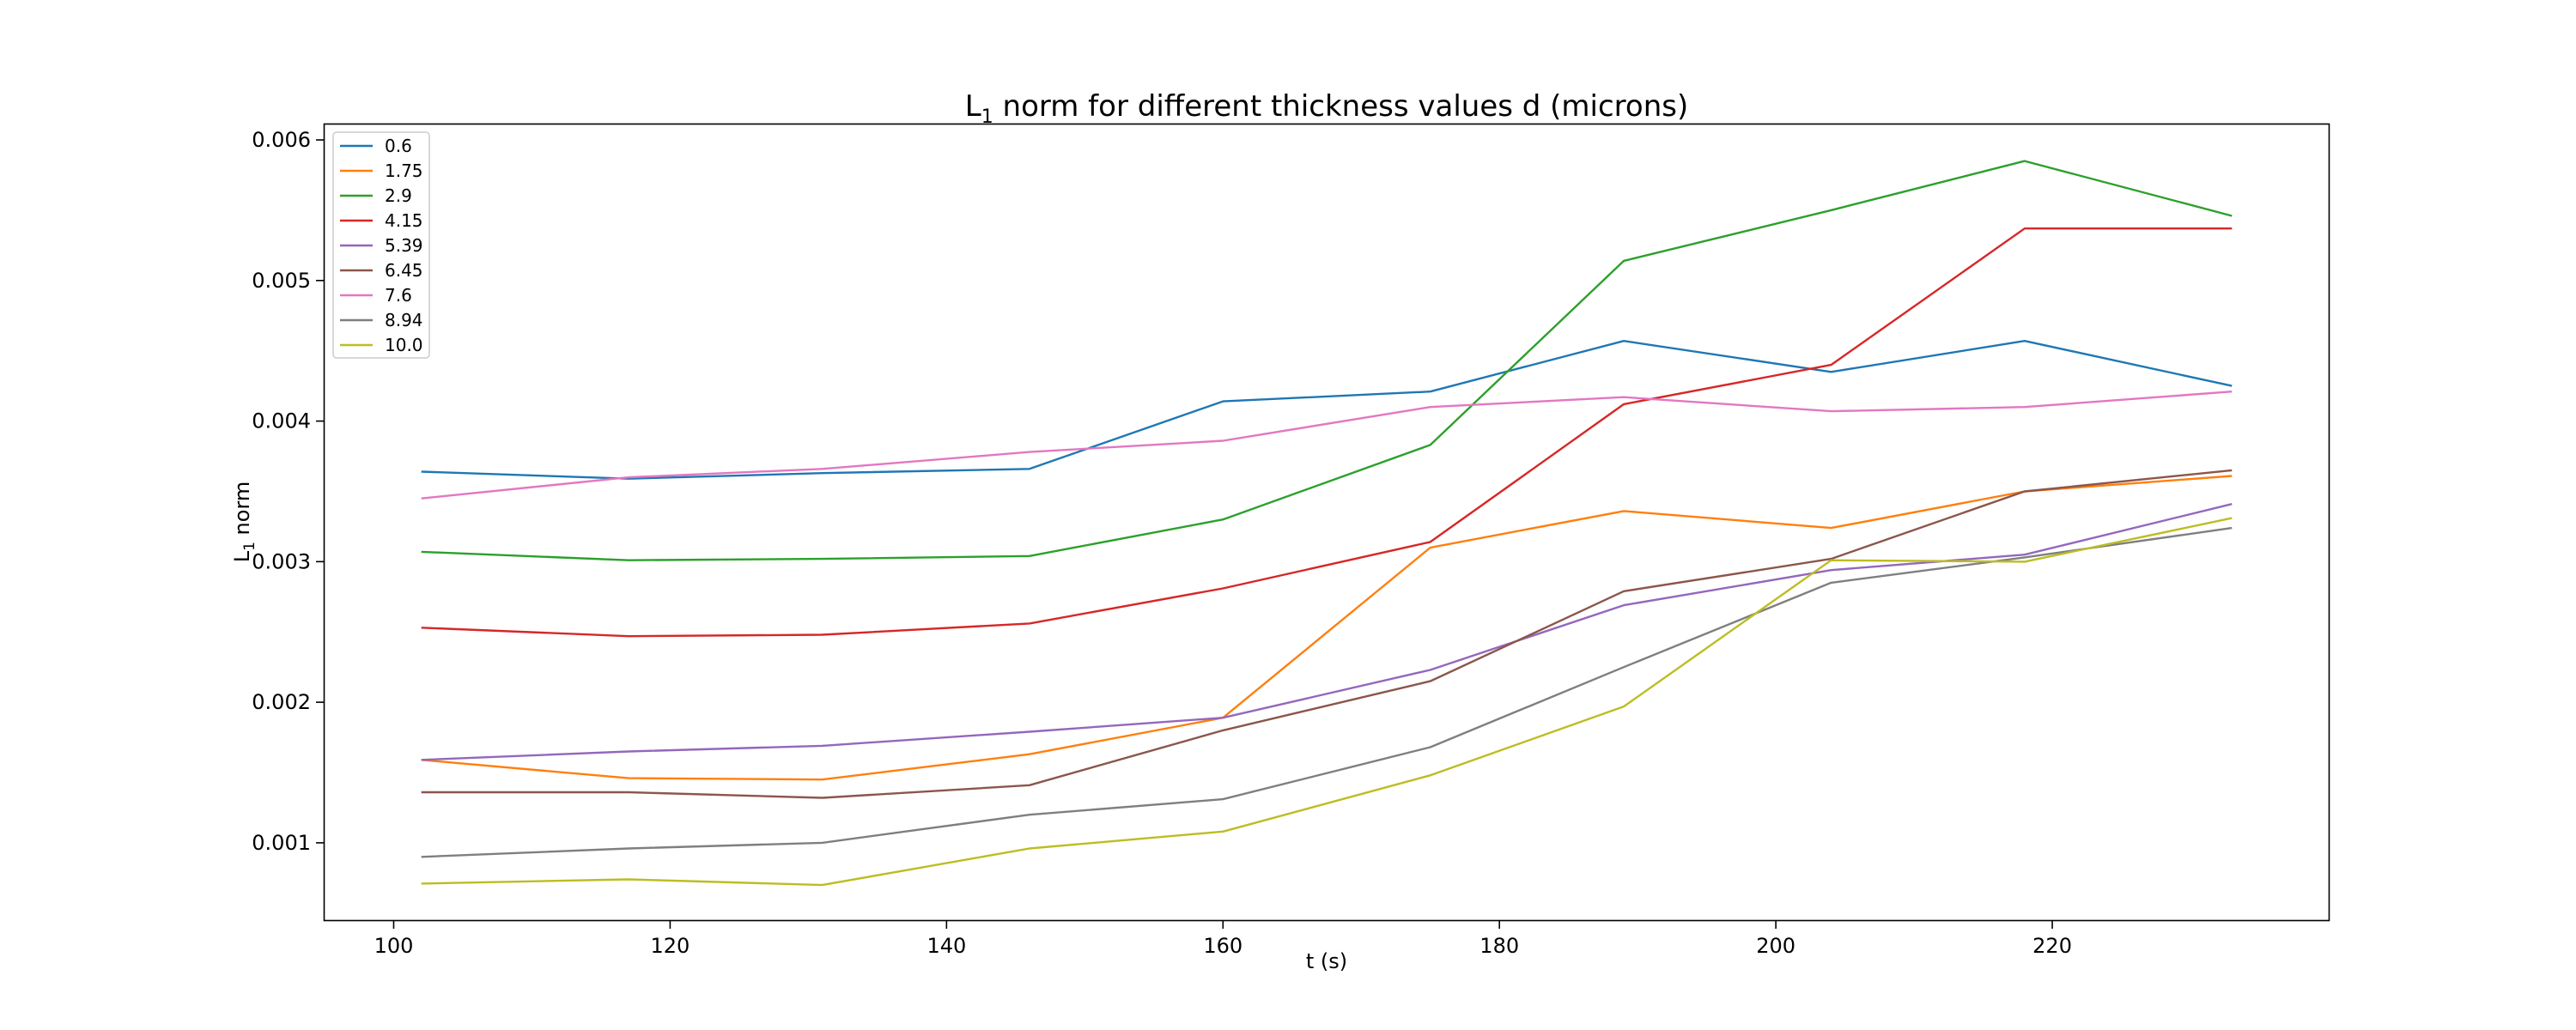 The height and width of the screenshot is (1030, 2576). What do you see at coordinates (242, 512) in the screenshot?
I see `ylabel-rest: norm` at bounding box center [242, 512].